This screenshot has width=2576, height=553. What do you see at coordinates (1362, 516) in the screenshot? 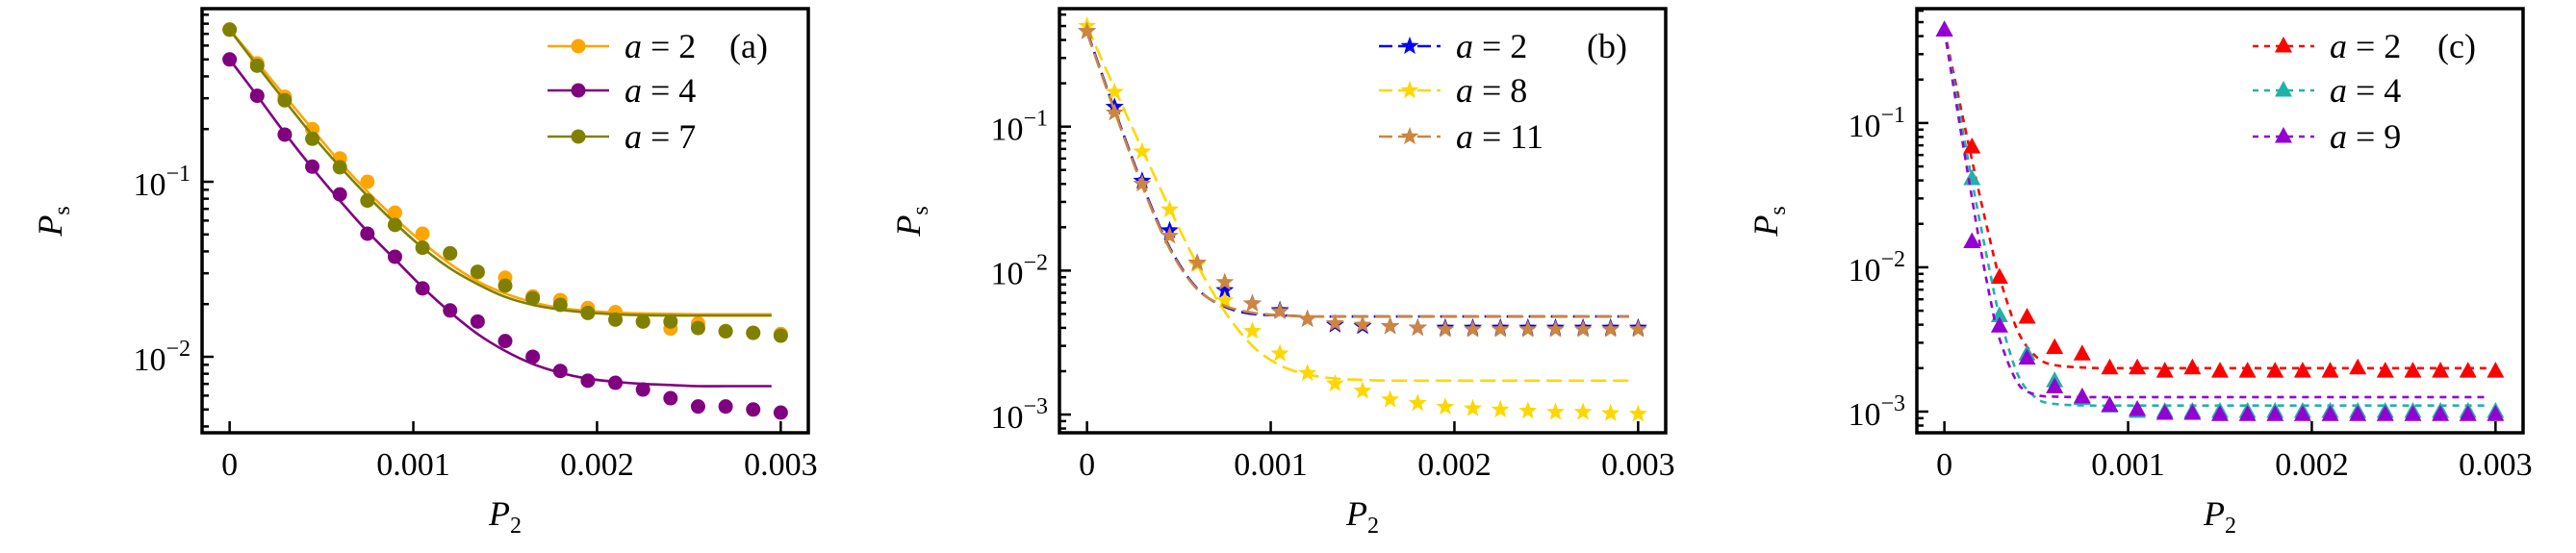
I see `x-axis-label: P2` at bounding box center [1362, 516].